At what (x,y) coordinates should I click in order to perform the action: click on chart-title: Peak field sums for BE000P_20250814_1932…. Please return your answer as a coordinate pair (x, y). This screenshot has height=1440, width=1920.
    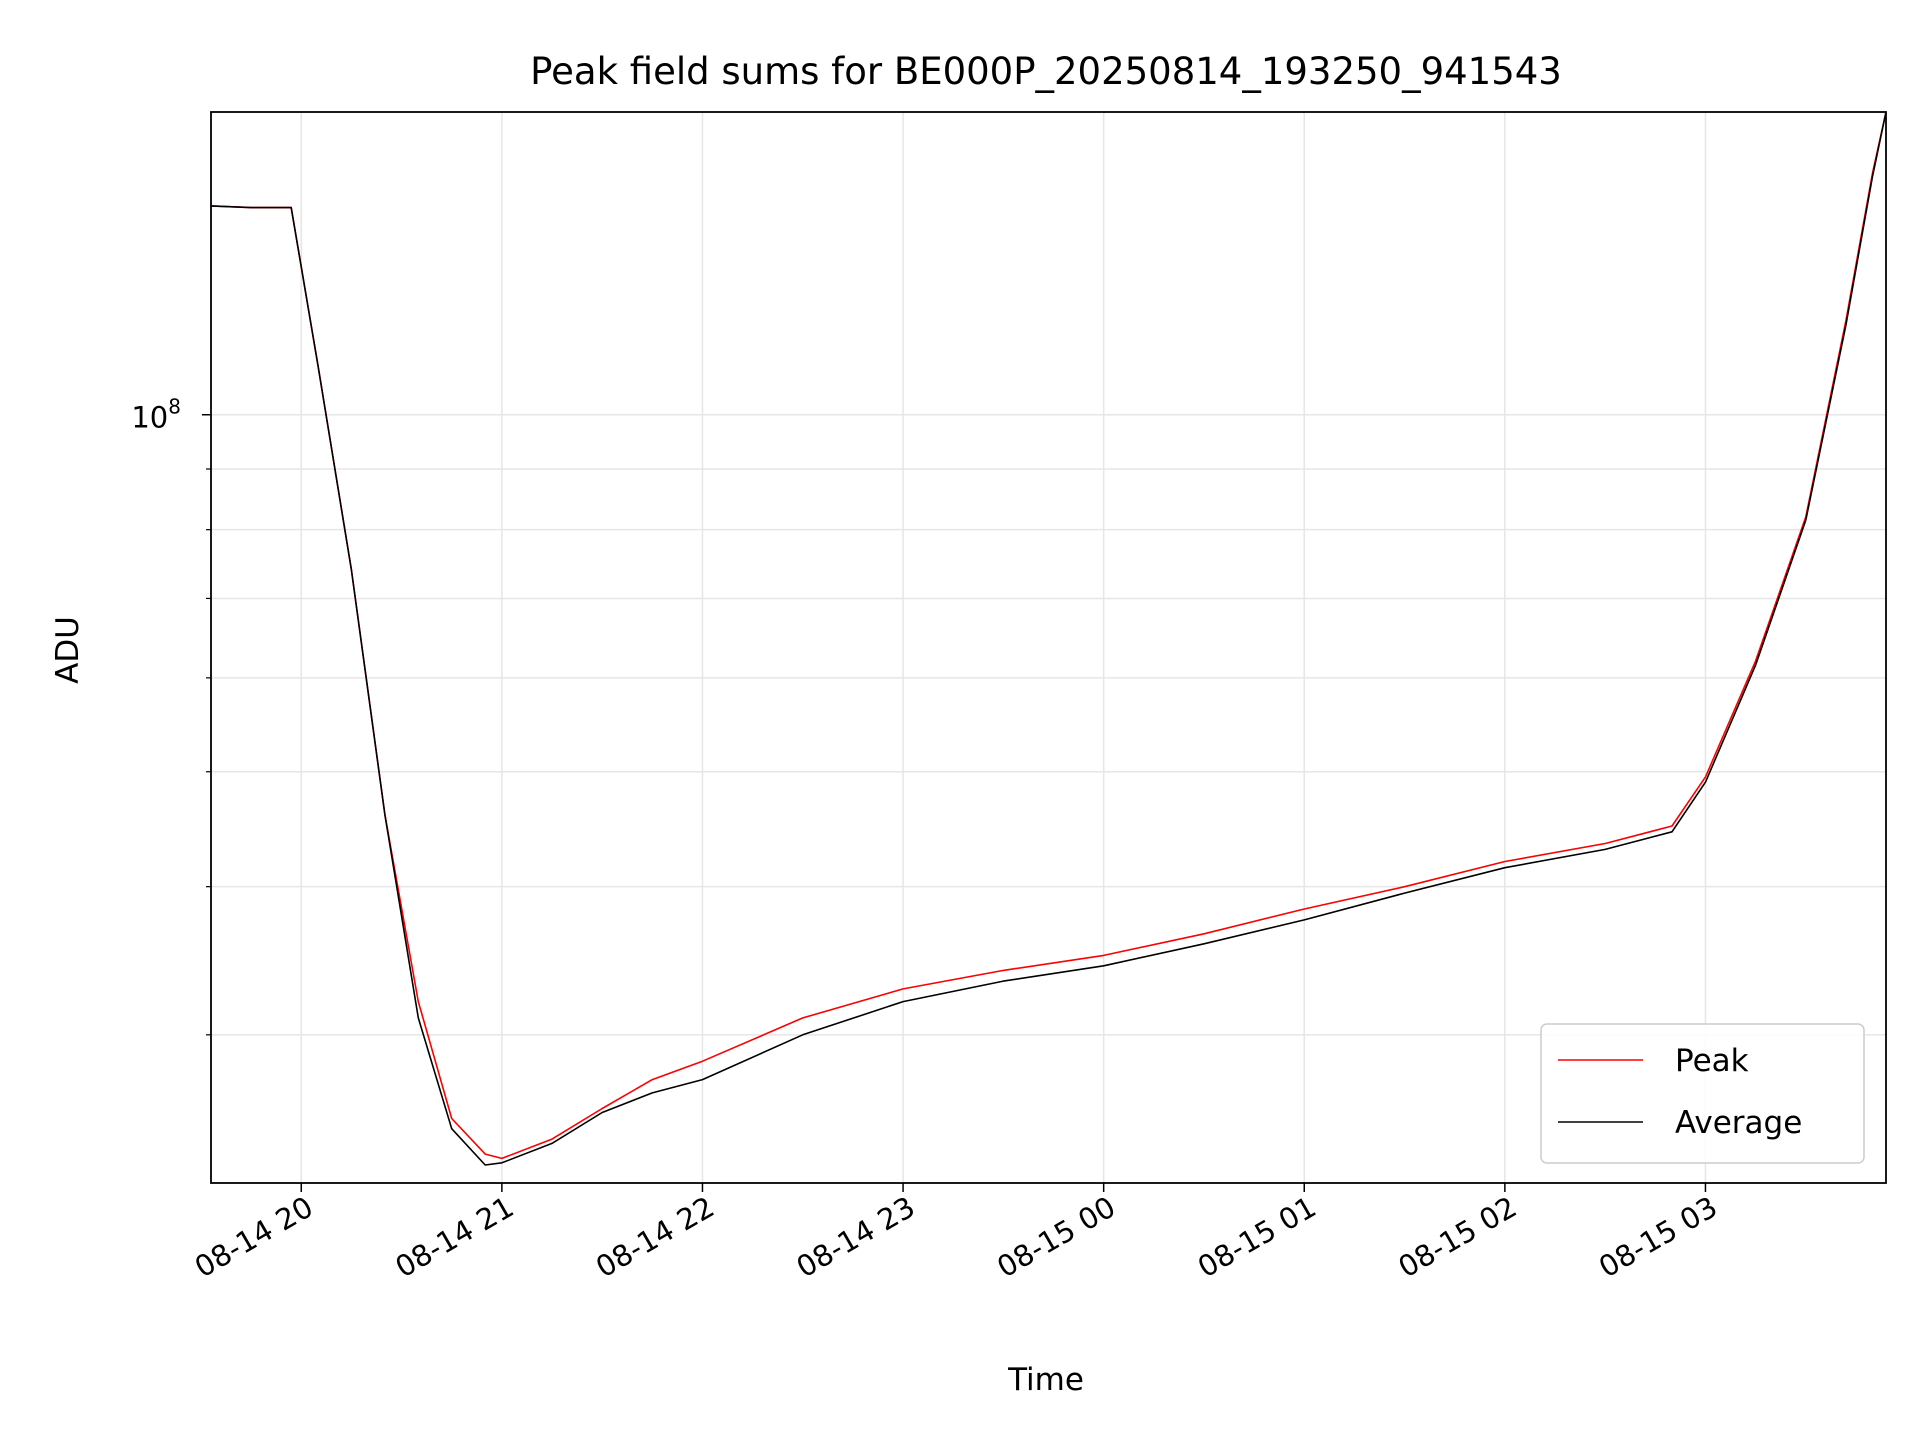
    Looking at the image, I should click on (1046, 71).